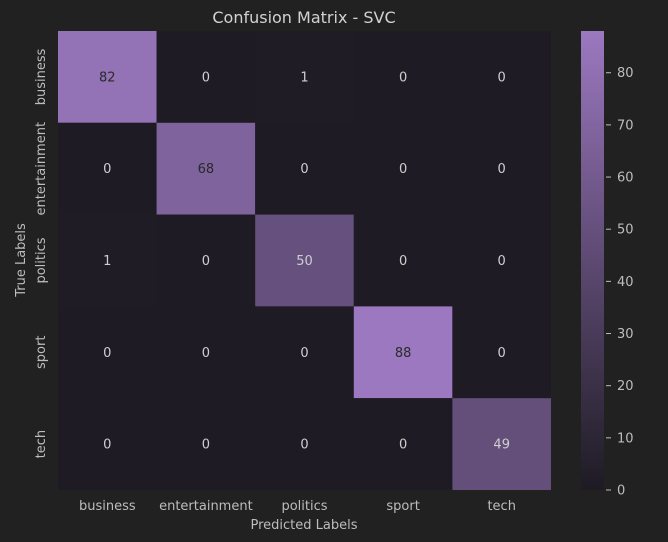 The image size is (668, 542). I want to click on cell-value-label: 88, so click(403, 353).